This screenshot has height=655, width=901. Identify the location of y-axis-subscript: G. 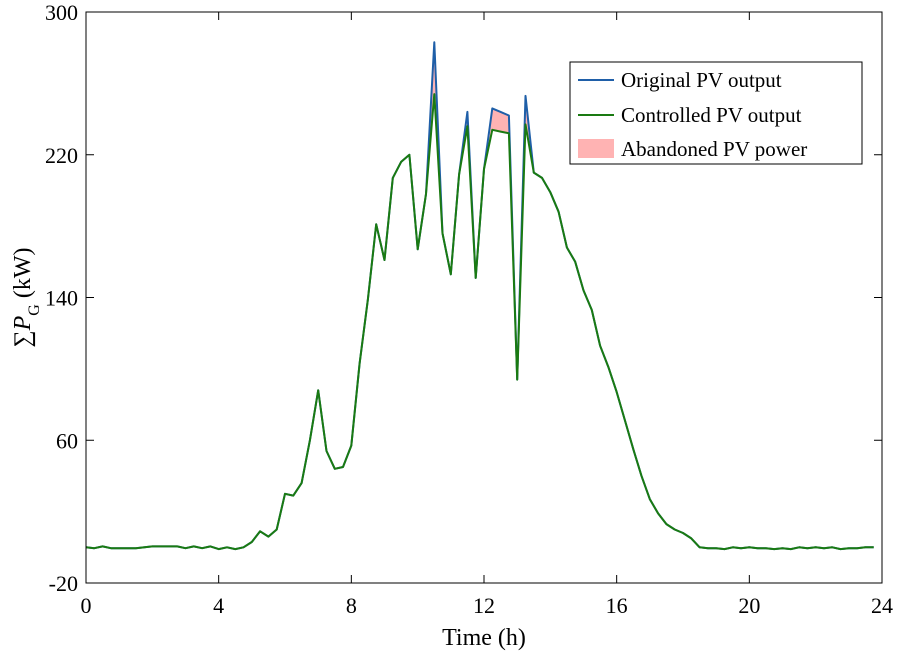
(34, 310).